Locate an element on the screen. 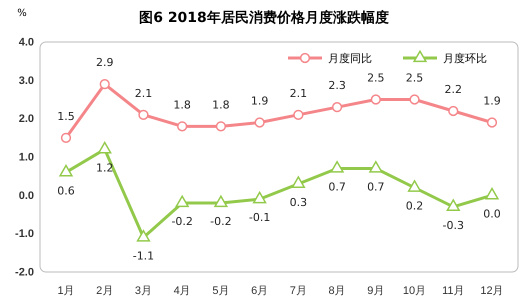 This screenshot has width=528, height=301. data-label: 2.2 is located at coordinates (453, 89).